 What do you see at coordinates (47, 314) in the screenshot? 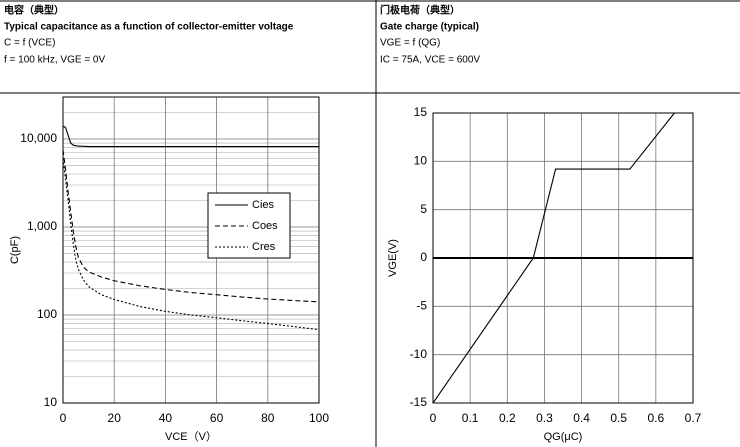
I see `y-tick-label: 100` at bounding box center [47, 314].